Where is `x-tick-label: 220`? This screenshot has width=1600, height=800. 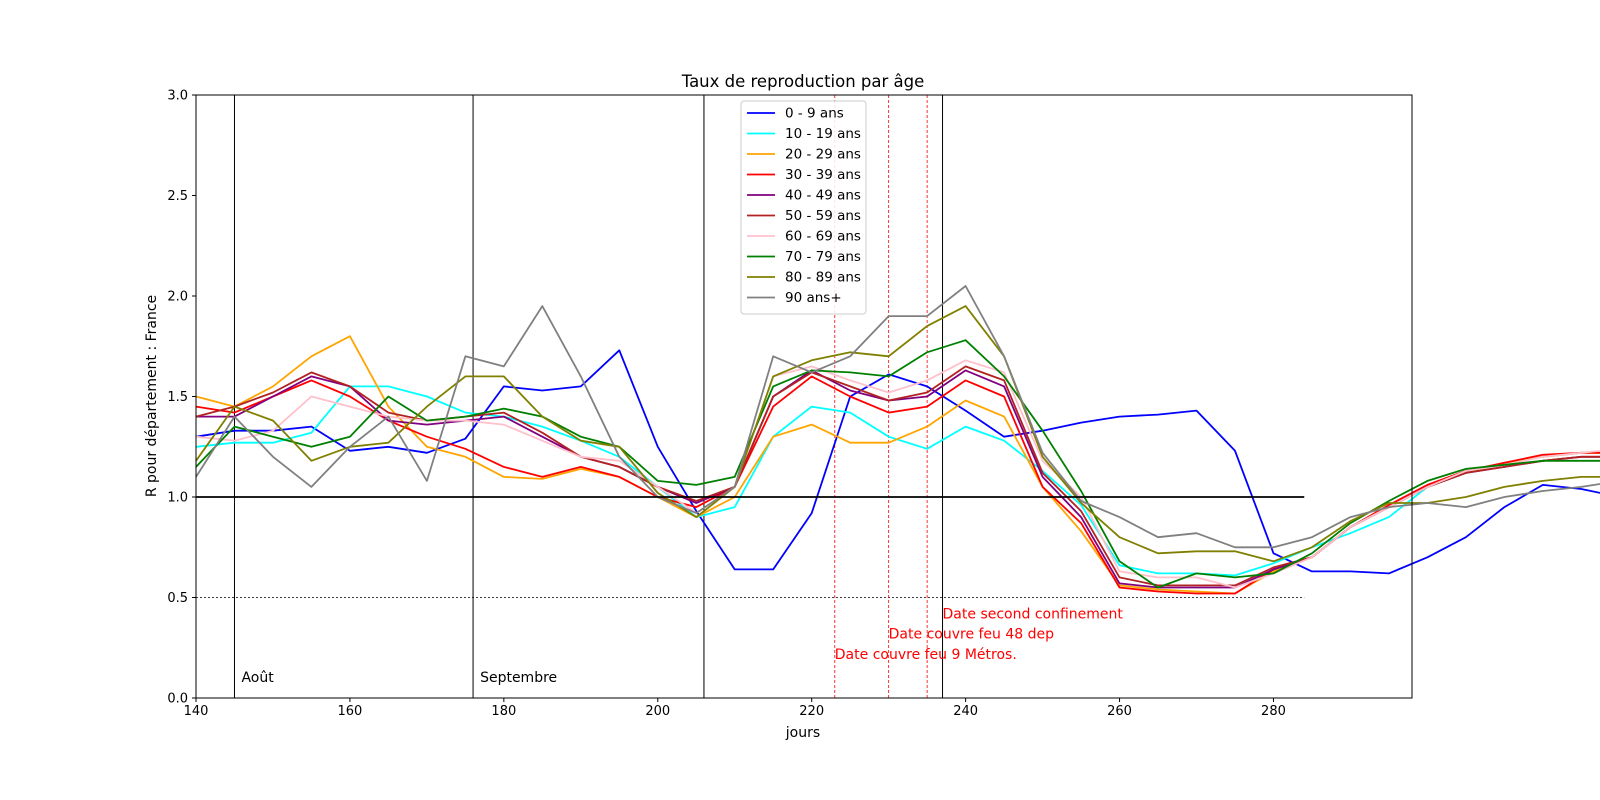 x-tick-label: 220 is located at coordinates (811, 711).